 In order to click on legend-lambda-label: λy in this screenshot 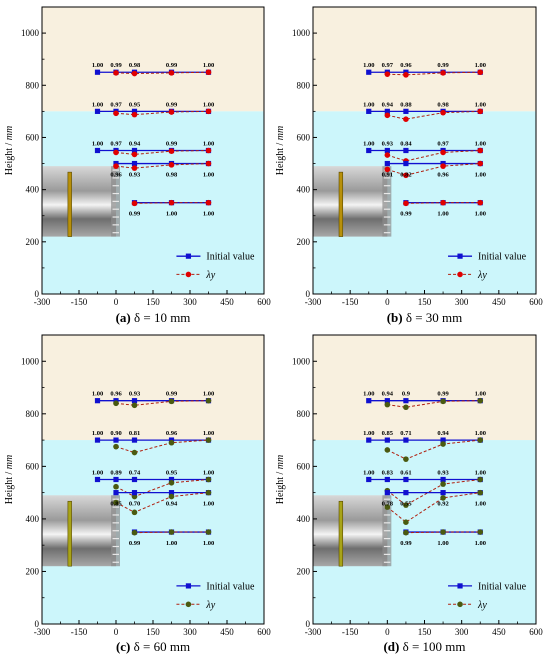, I will do `click(482, 605)`.